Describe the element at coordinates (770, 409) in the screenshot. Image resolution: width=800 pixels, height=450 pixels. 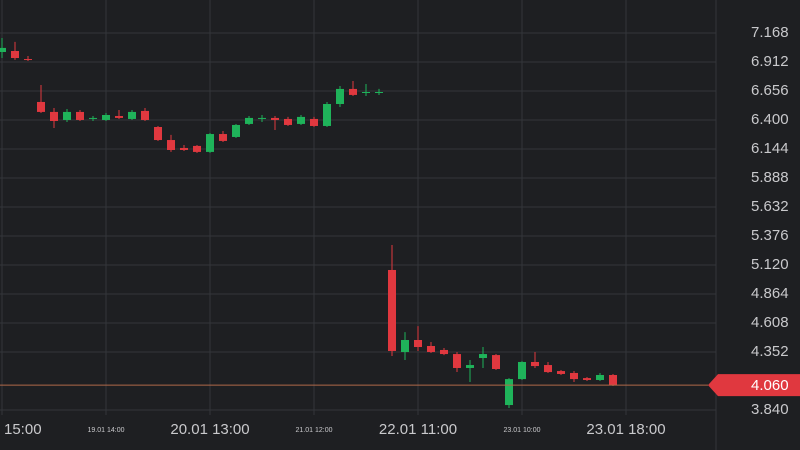
I see `y-tick-label: 3.840` at that location.